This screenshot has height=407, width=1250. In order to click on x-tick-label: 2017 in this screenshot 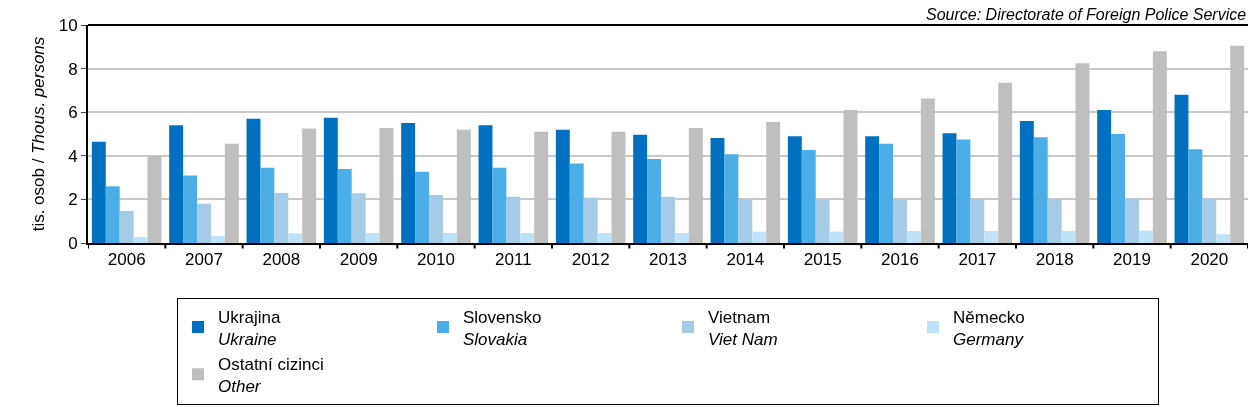, I will do `click(977, 260)`.